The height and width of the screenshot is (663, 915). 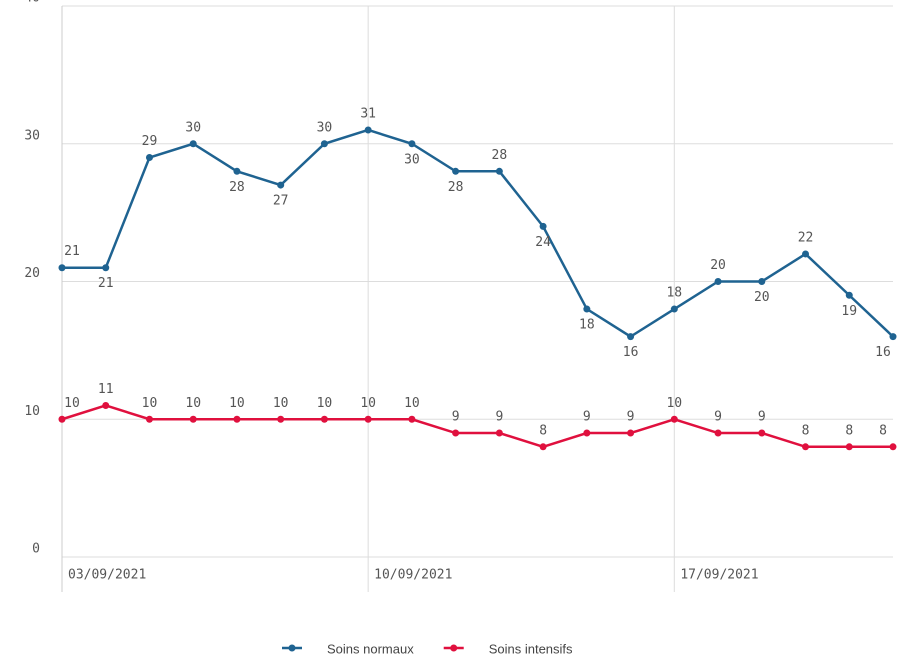 I want to click on data-label: 24, so click(x=543, y=242).